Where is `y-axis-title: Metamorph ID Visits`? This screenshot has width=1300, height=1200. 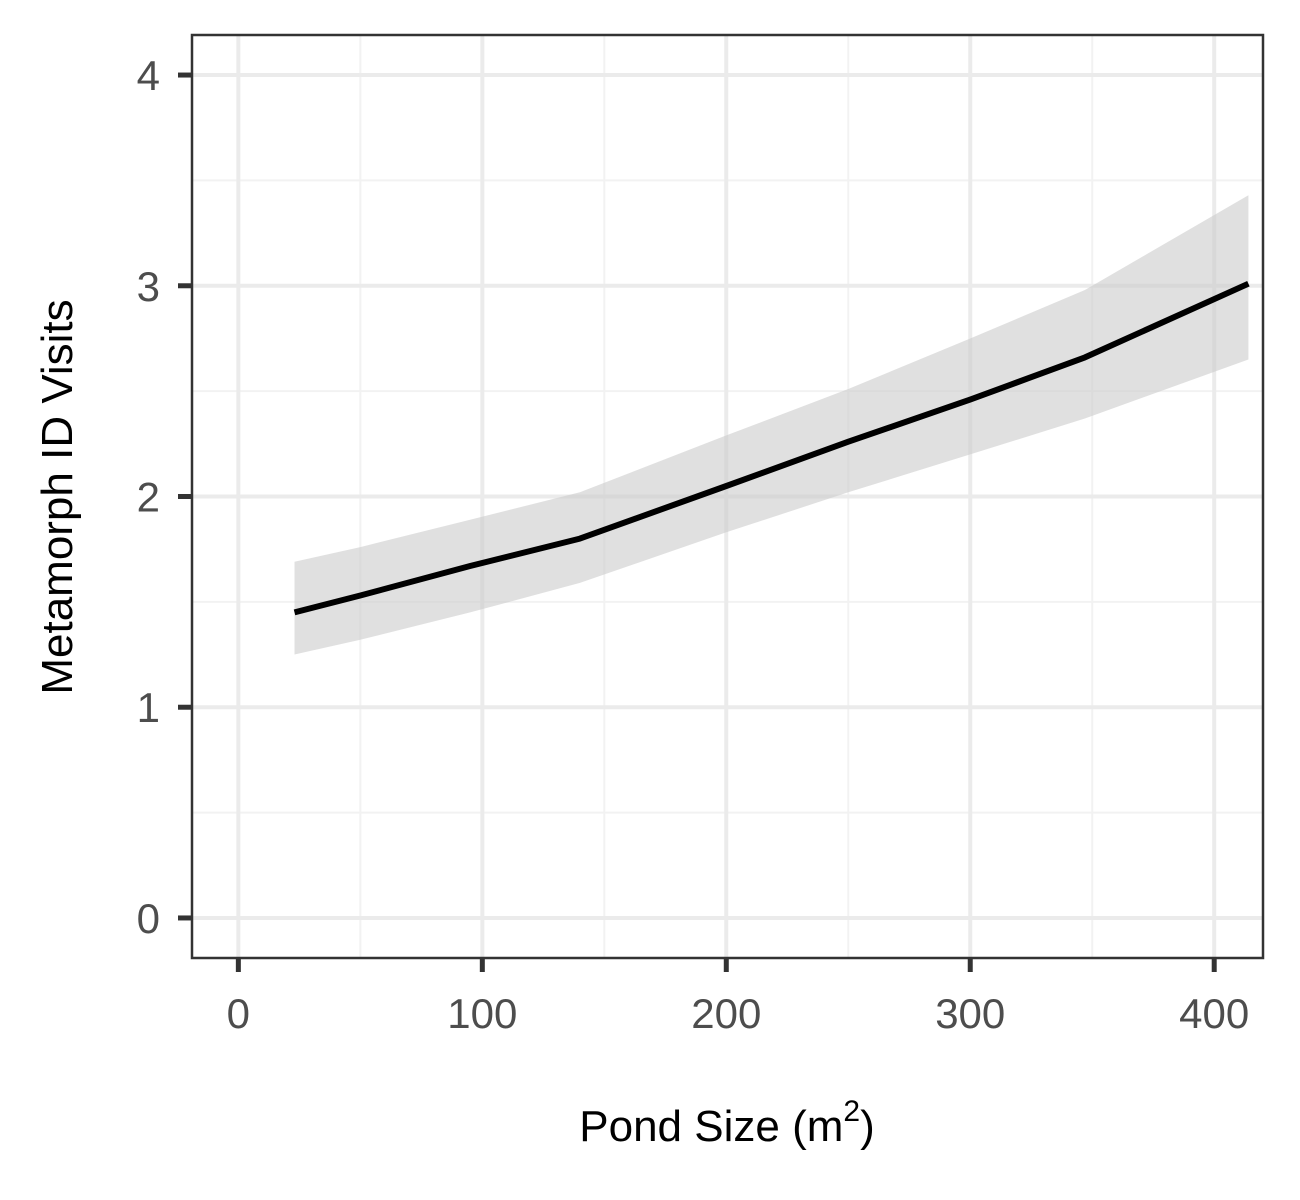
y-axis-title: Metamorph ID Visits is located at coordinates (57, 496).